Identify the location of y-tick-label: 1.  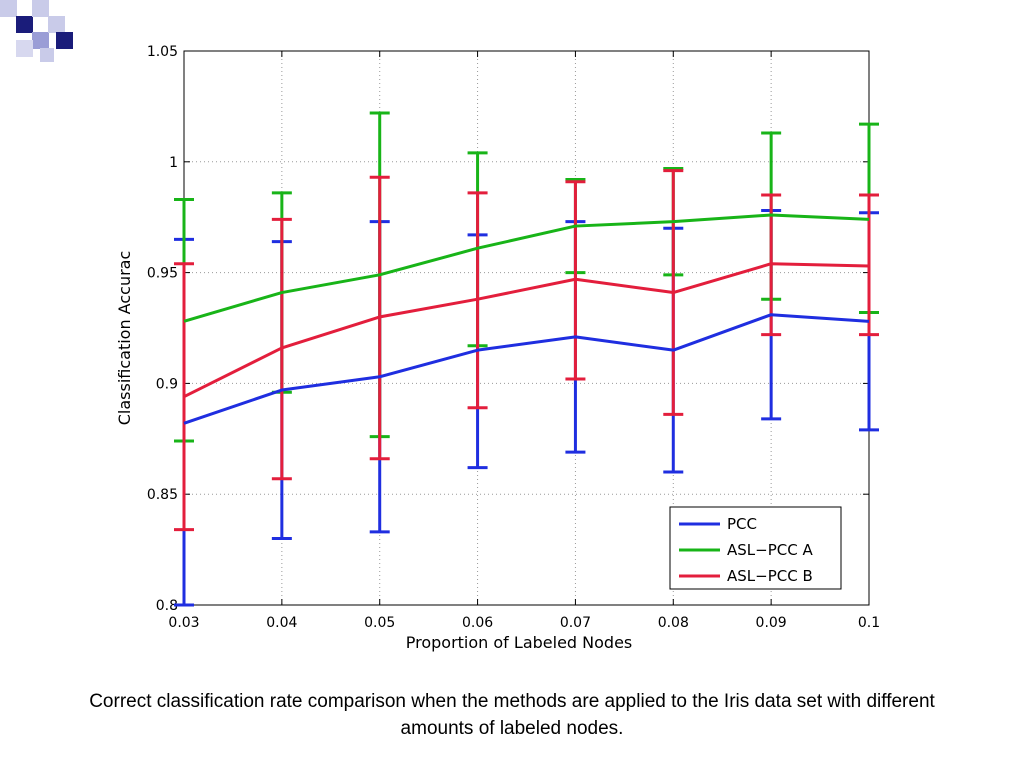
(173, 163).